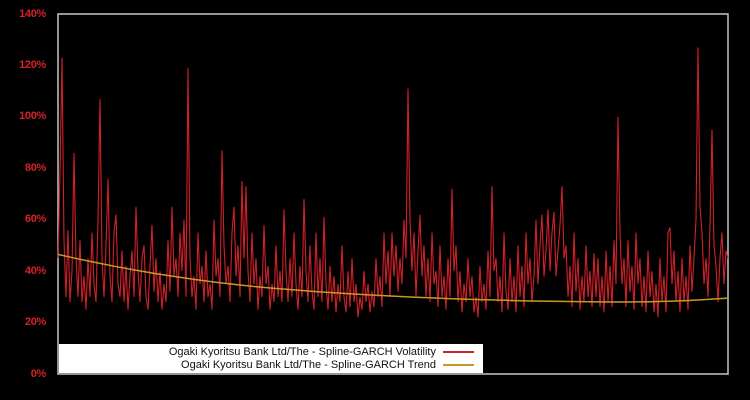  I want to click on trend-series-line, so click(393, 278).